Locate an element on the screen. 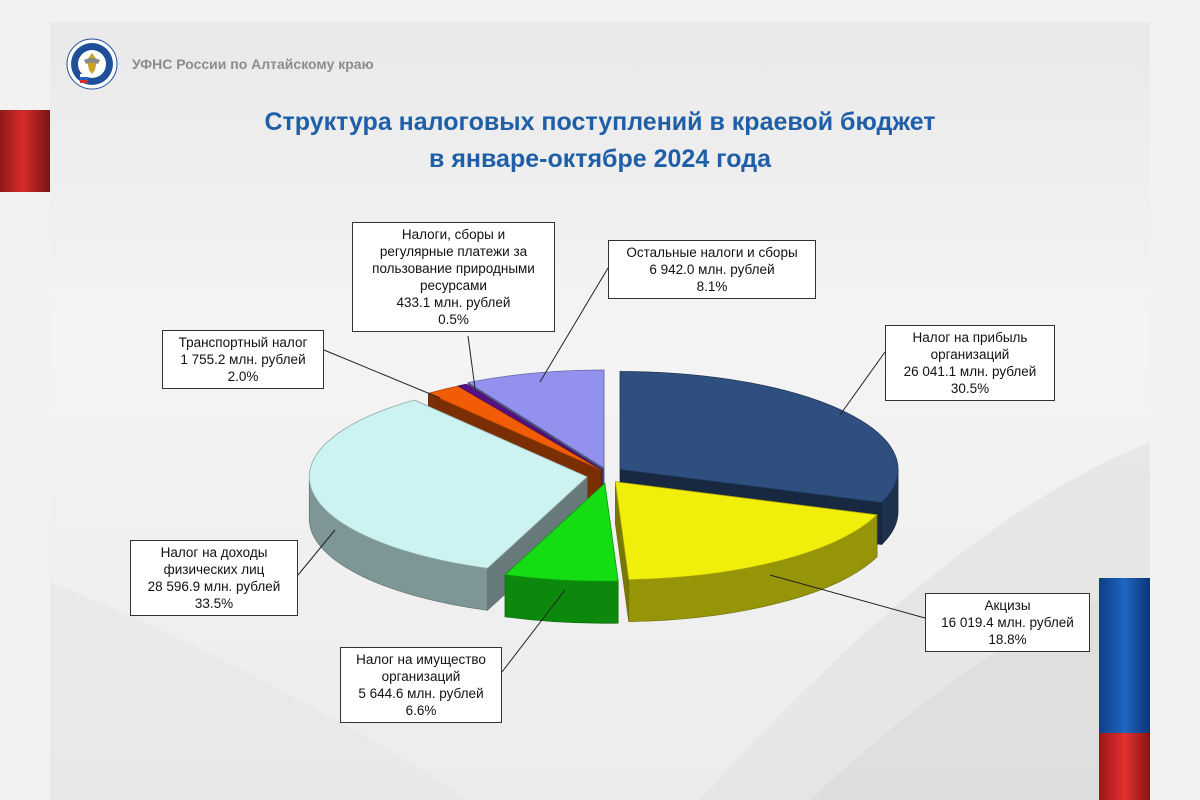 This screenshot has width=1200, height=800. brand-red-stripe is located at coordinates (25, 151).